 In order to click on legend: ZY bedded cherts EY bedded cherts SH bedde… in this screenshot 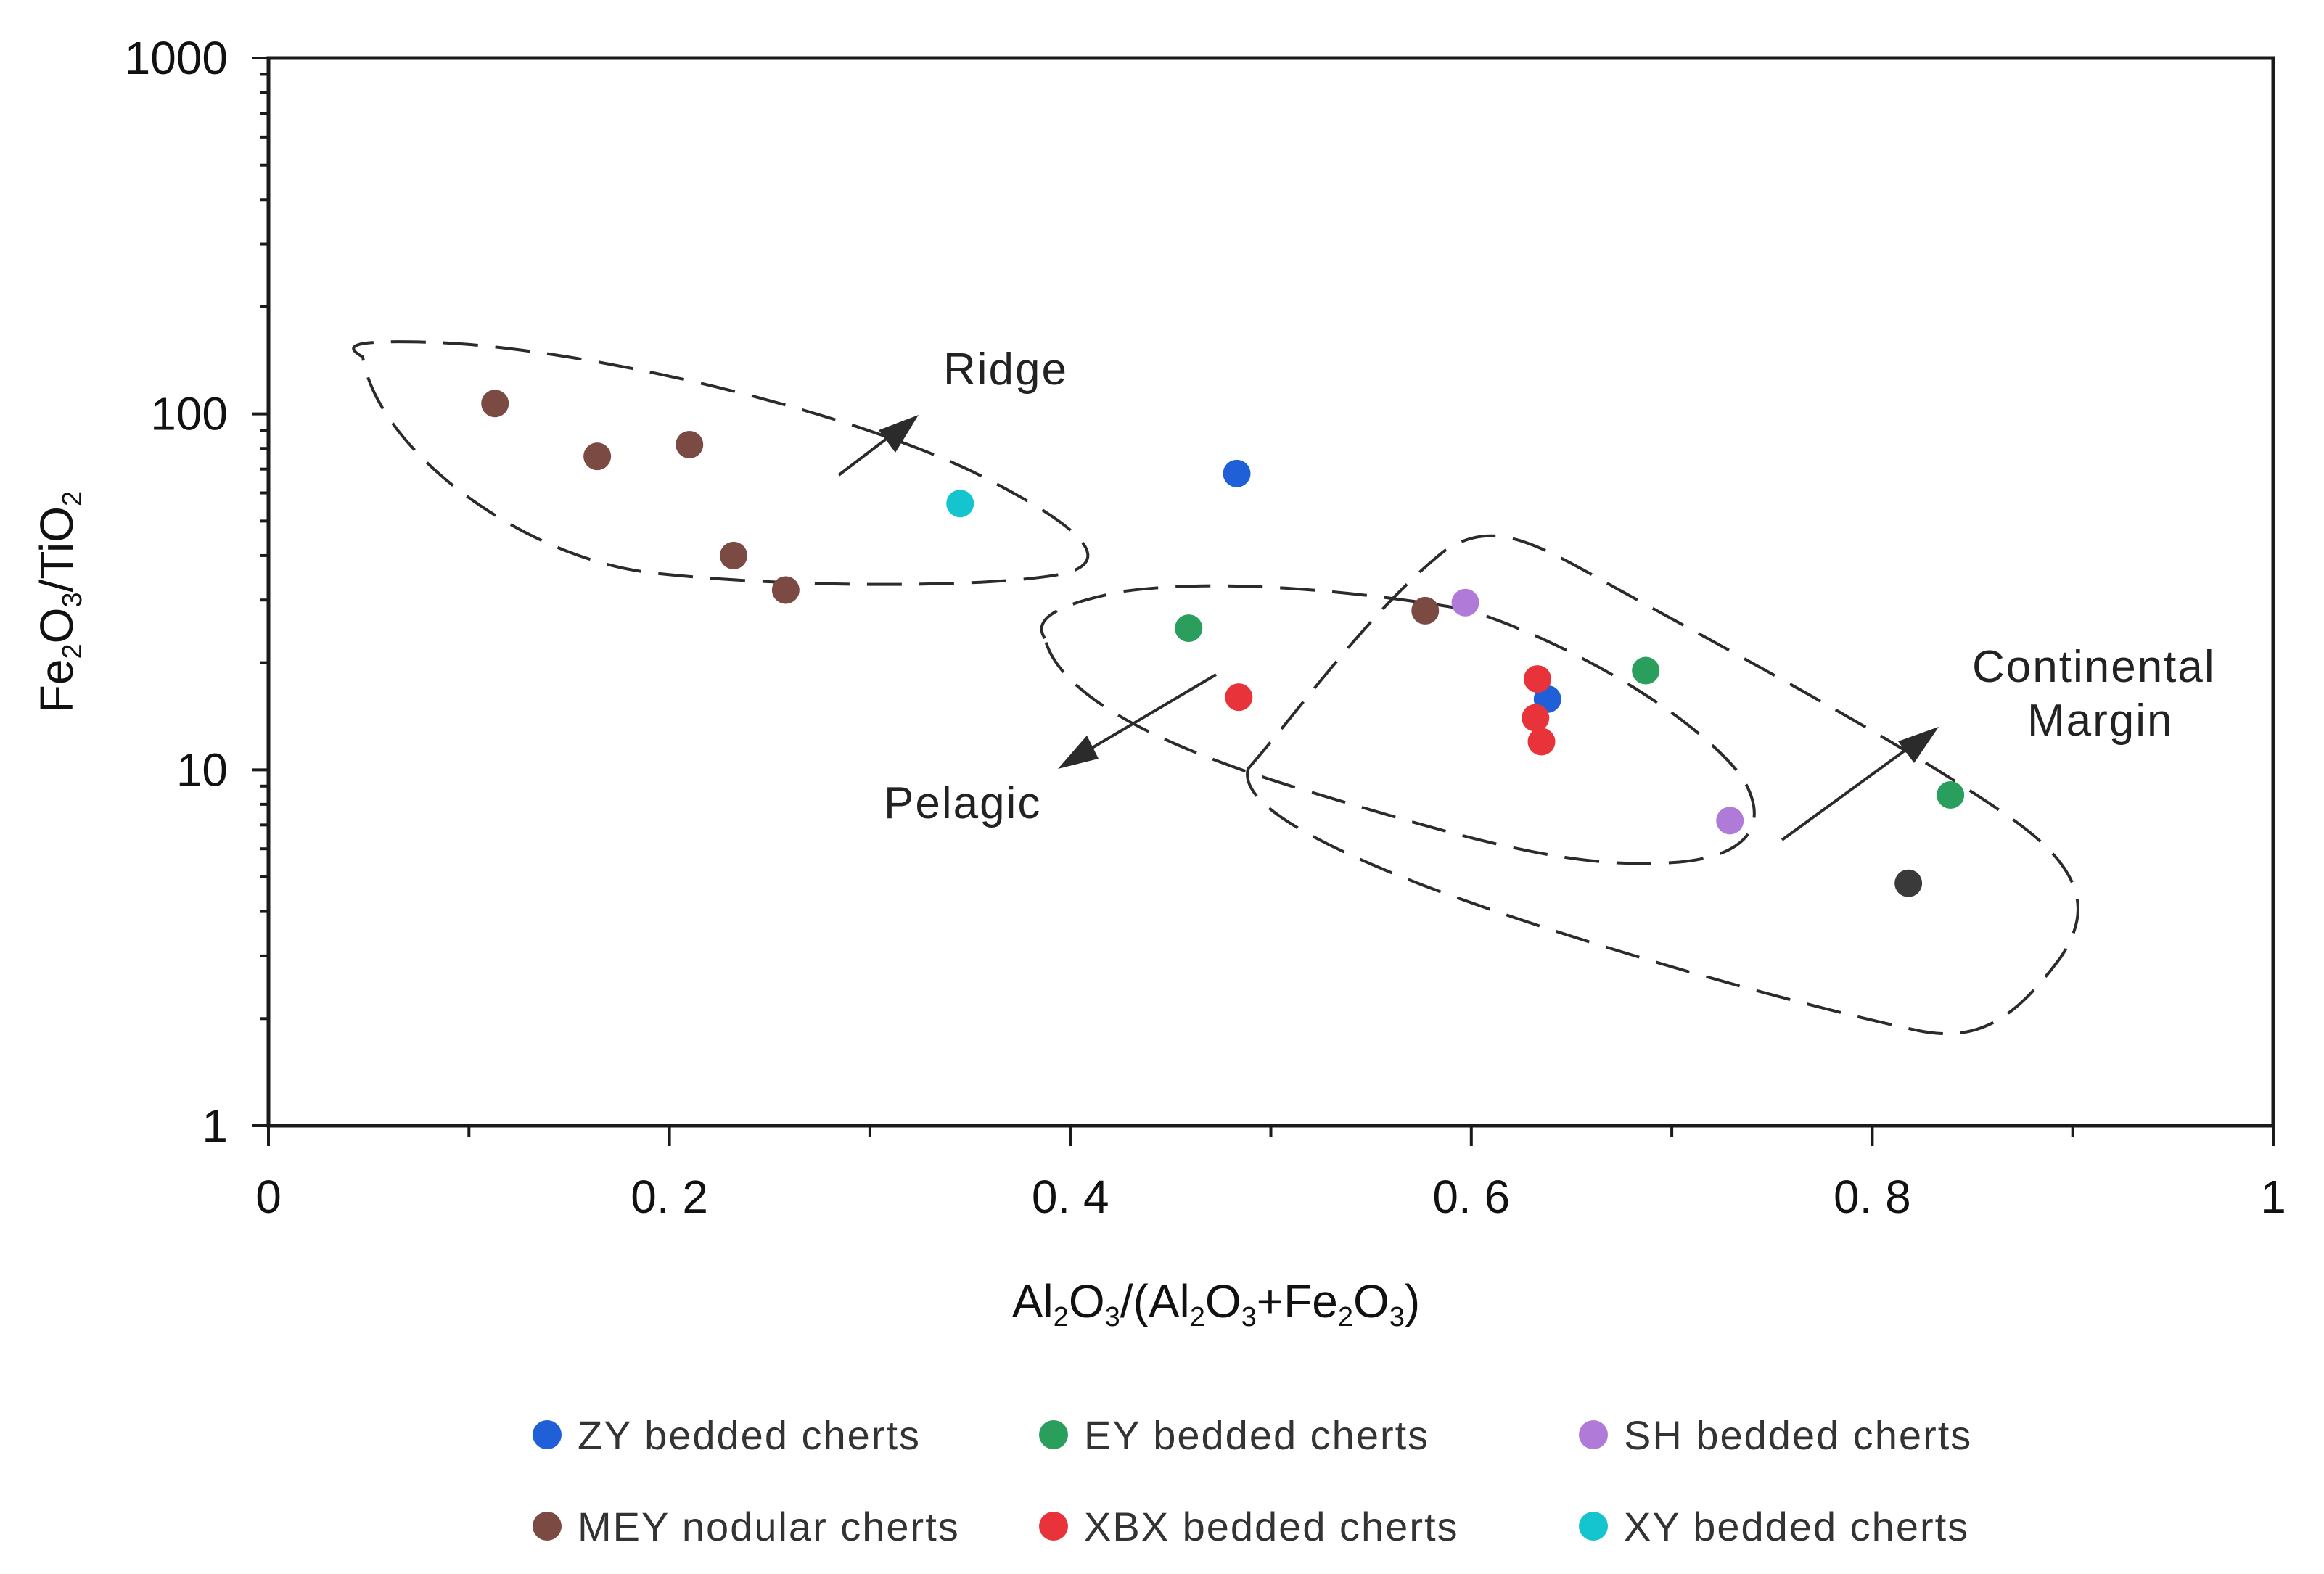, I will do `click(1253, 1480)`.